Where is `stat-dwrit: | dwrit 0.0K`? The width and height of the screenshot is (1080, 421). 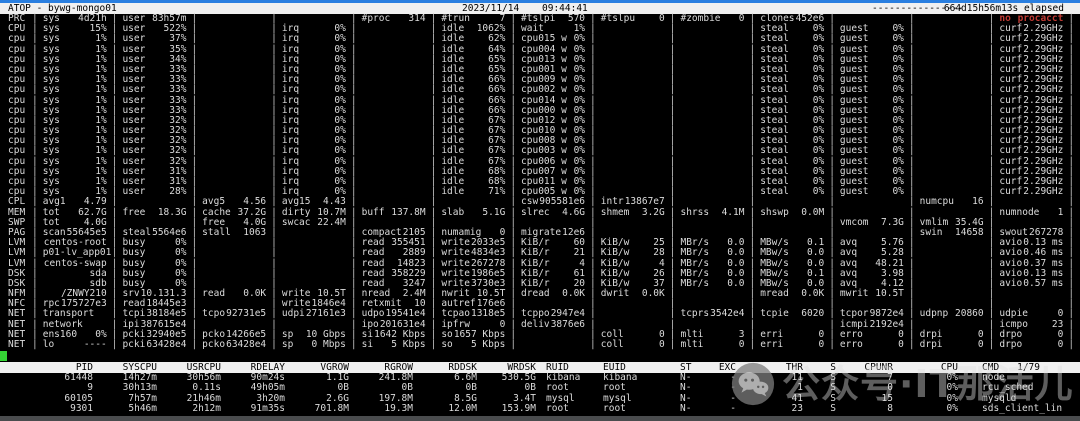 stat-dwrit: | dwrit 0.0K is located at coordinates (627, 294).